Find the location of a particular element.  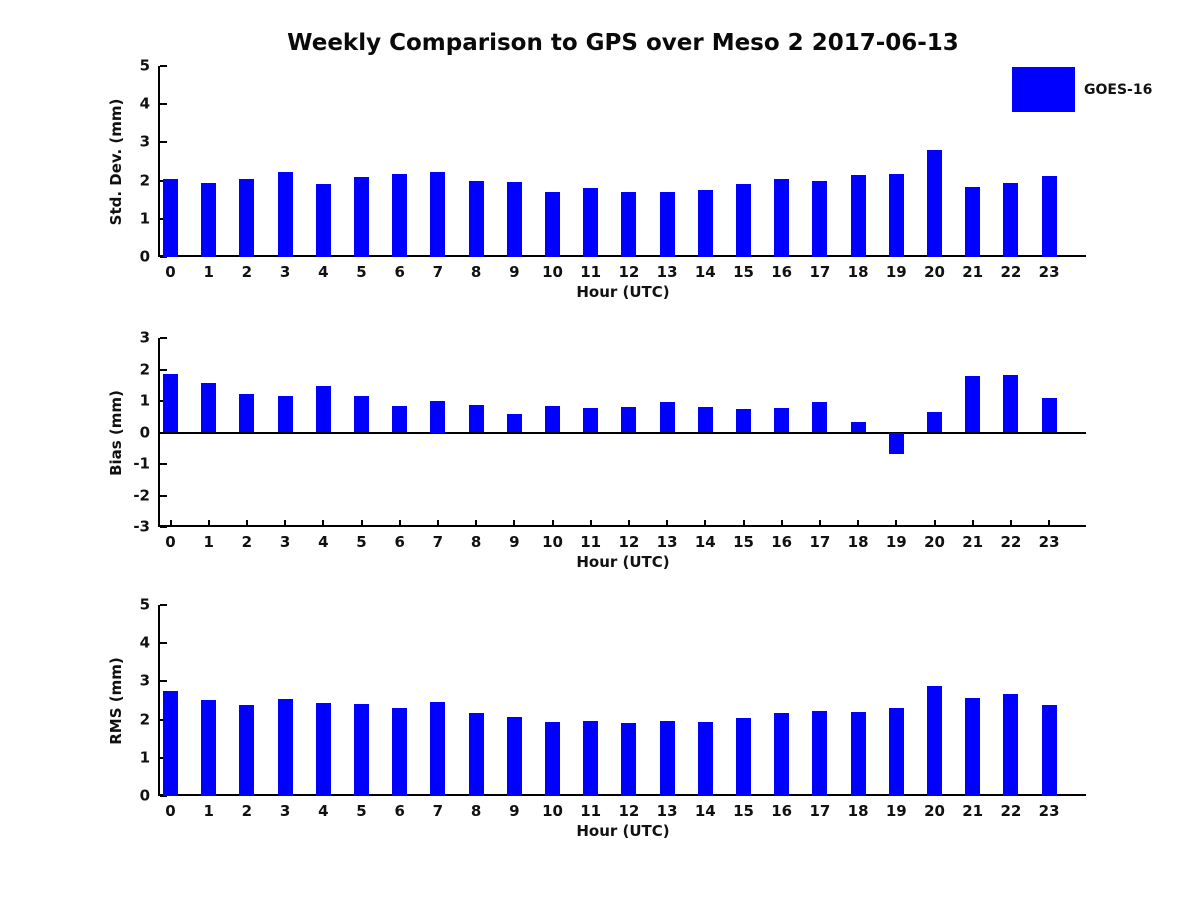

x-tick-label: 5 is located at coordinates (361, 811).